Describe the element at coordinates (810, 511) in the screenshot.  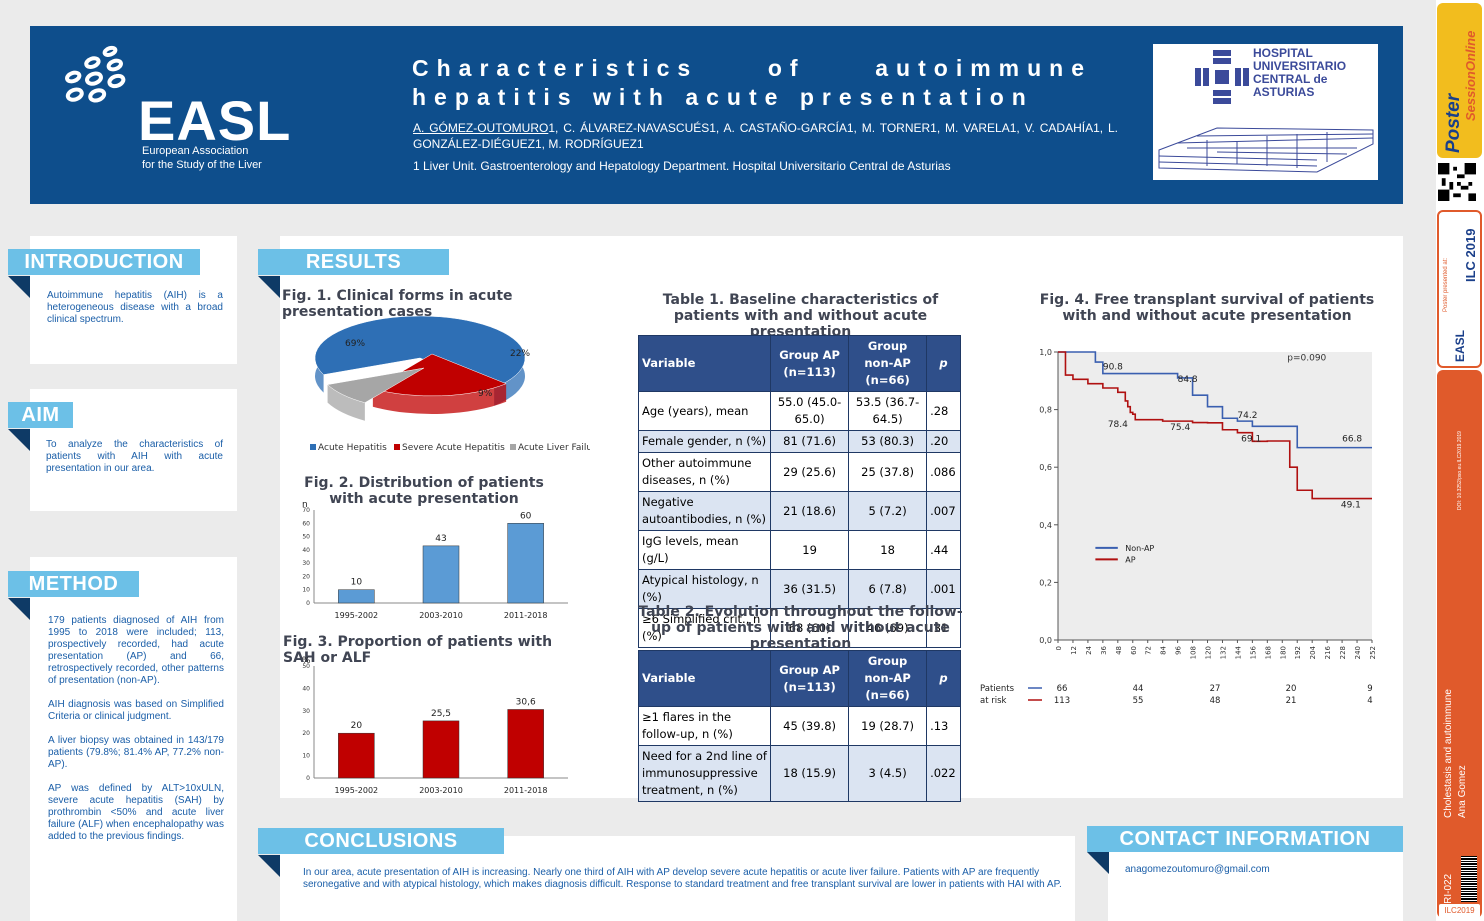
I see `table-cell: 21 (18.6)` at that location.